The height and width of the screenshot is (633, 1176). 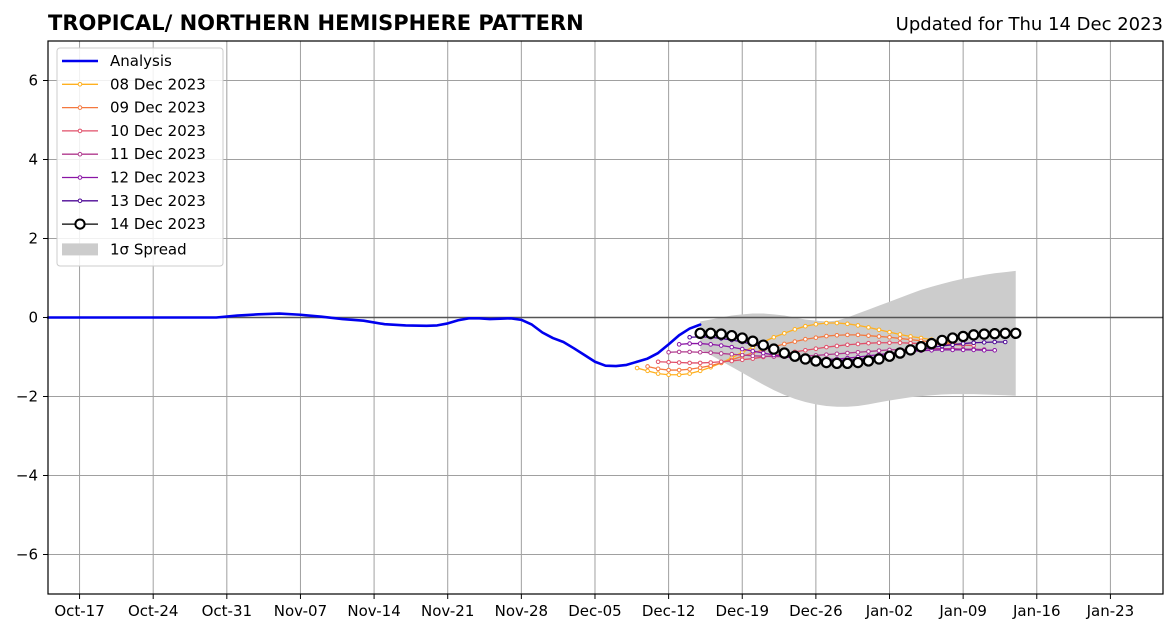 What do you see at coordinates (300, 611) in the screenshot?
I see `x-tick-label: Nov-07` at bounding box center [300, 611].